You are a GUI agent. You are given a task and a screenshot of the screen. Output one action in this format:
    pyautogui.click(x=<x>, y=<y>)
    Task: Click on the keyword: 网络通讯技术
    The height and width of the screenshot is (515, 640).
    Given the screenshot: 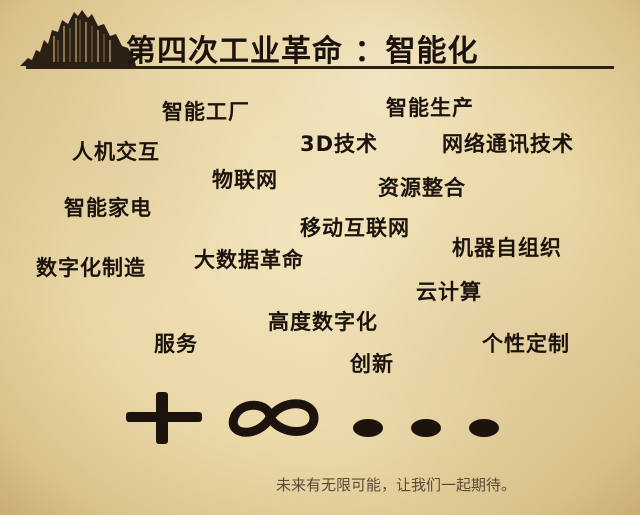 What is the action you would take?
    pyautogui.click(x=508, y=144)
    